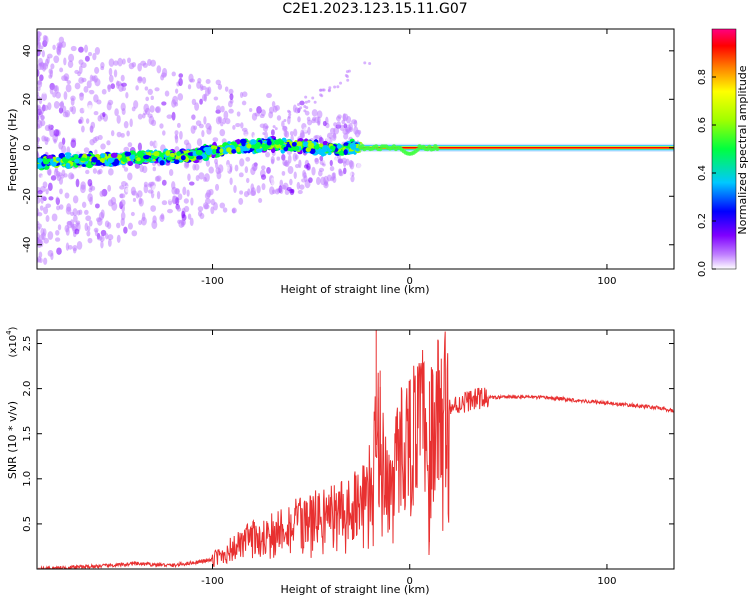 This screenshot has width=750, height=600. What do you see at coordinates (212, 281) in the screenshot?
I see `x-tick-label: -100` at bounding box center [212, 281].